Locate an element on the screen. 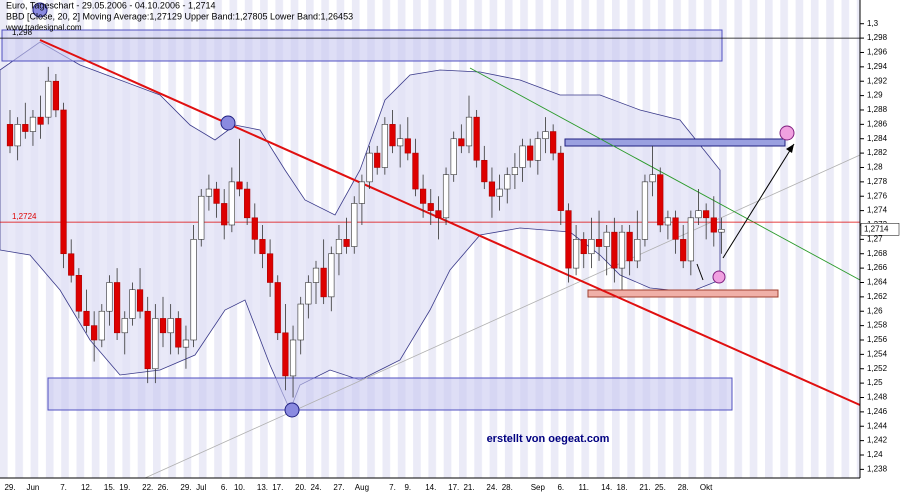  x-tick-label: 6. is located at coordinates (560, 487).